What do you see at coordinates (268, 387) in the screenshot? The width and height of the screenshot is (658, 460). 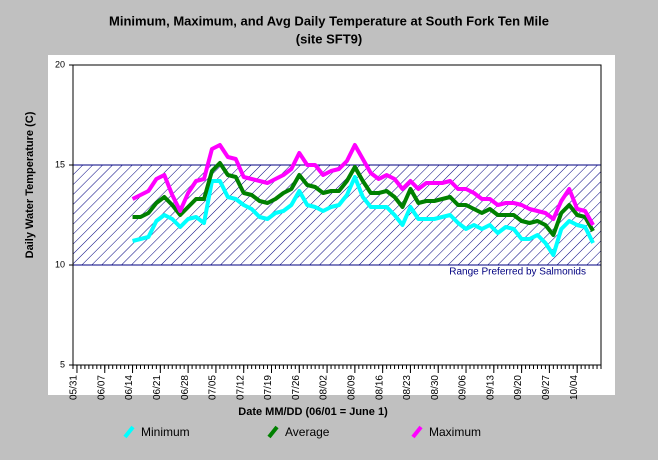 I see `x-tick-label: 07/19` at bounding box center [268, 387].